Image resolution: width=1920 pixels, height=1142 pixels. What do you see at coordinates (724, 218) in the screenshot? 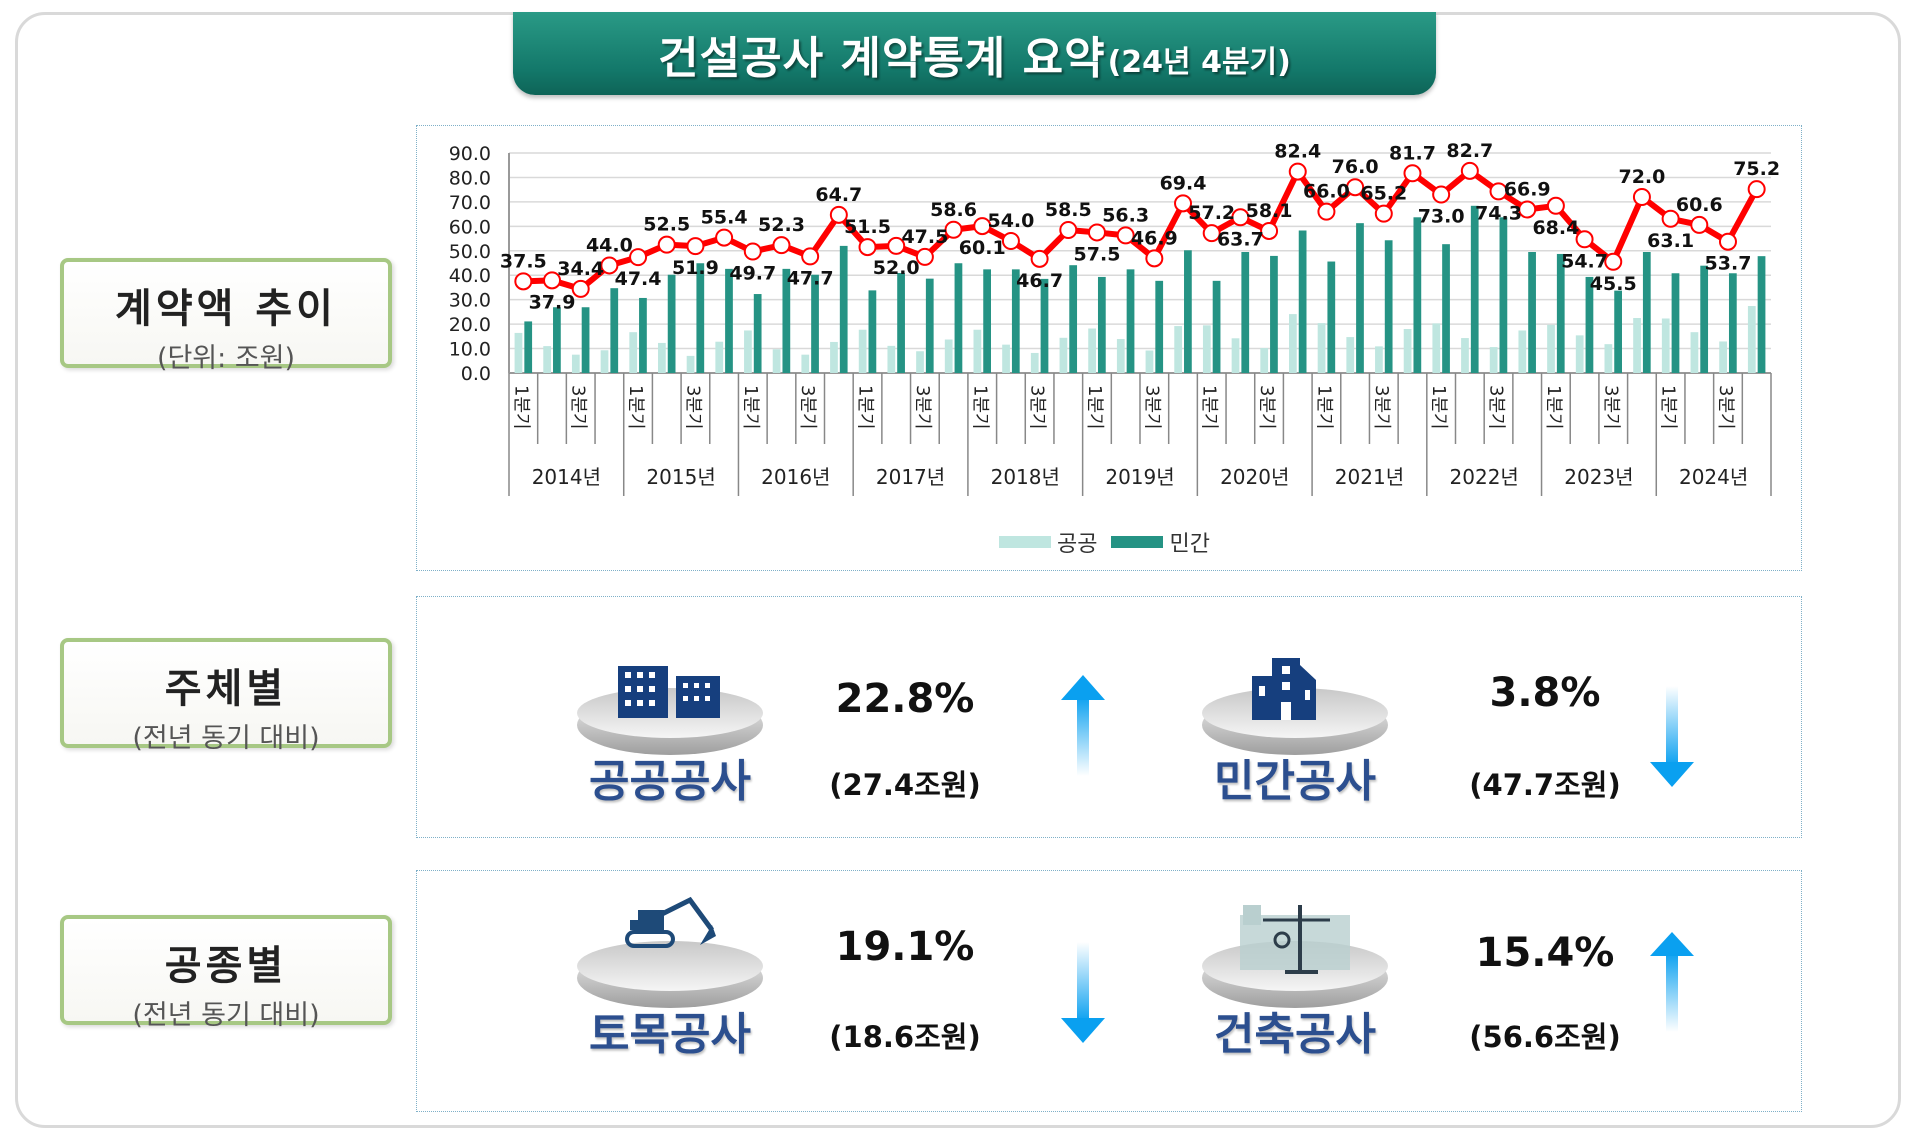
I see `data-label: 55.4` at bounding box center [724, 218].